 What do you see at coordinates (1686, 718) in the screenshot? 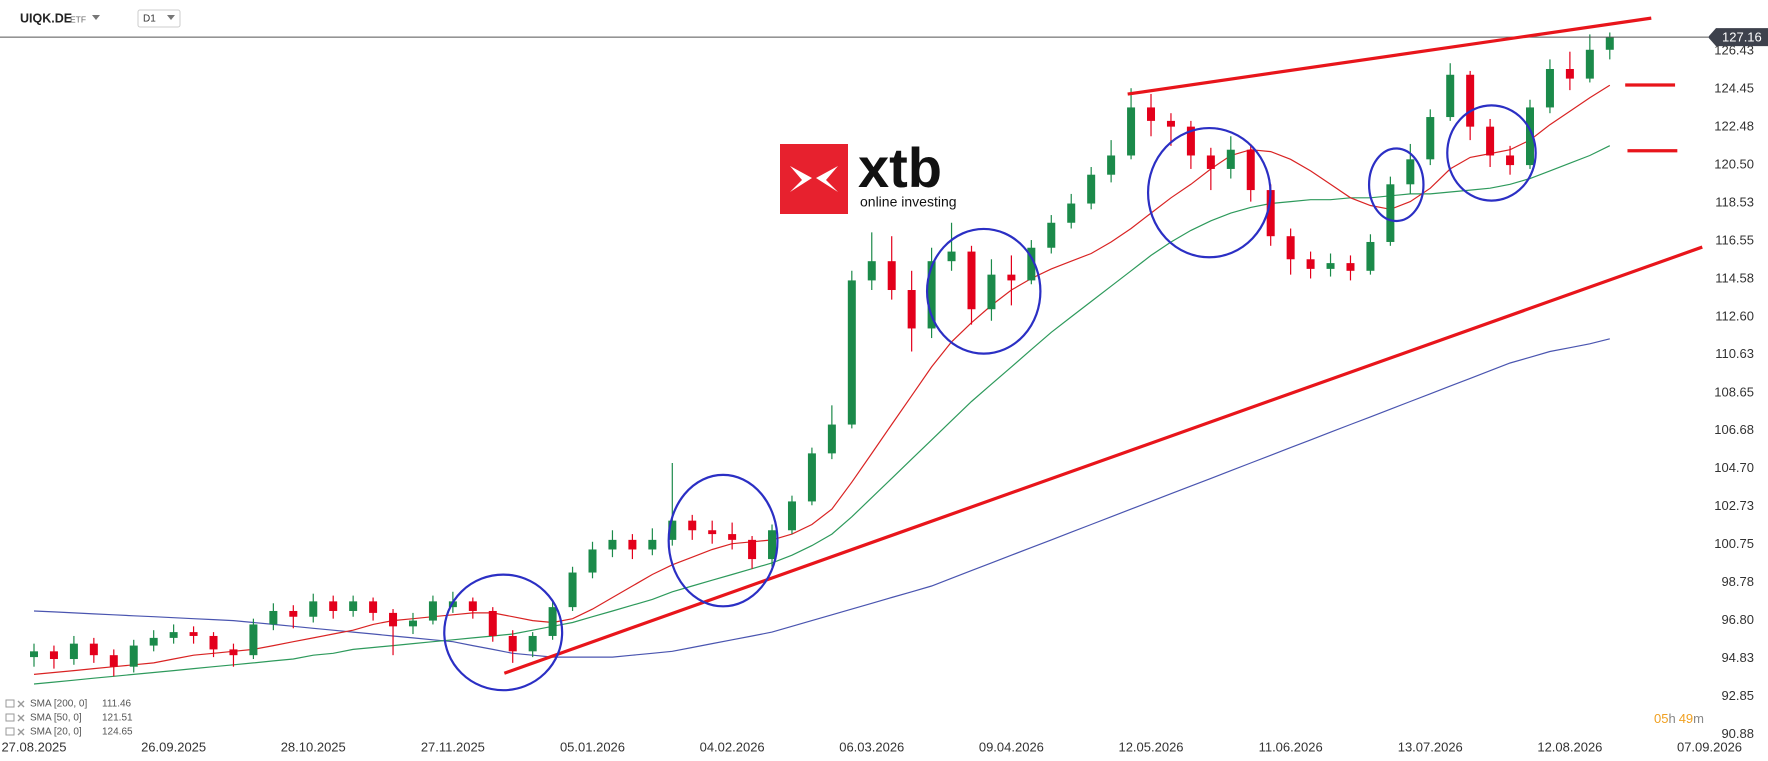
I see `countdown-minutes: 49` at bounding box center [1686, 718].